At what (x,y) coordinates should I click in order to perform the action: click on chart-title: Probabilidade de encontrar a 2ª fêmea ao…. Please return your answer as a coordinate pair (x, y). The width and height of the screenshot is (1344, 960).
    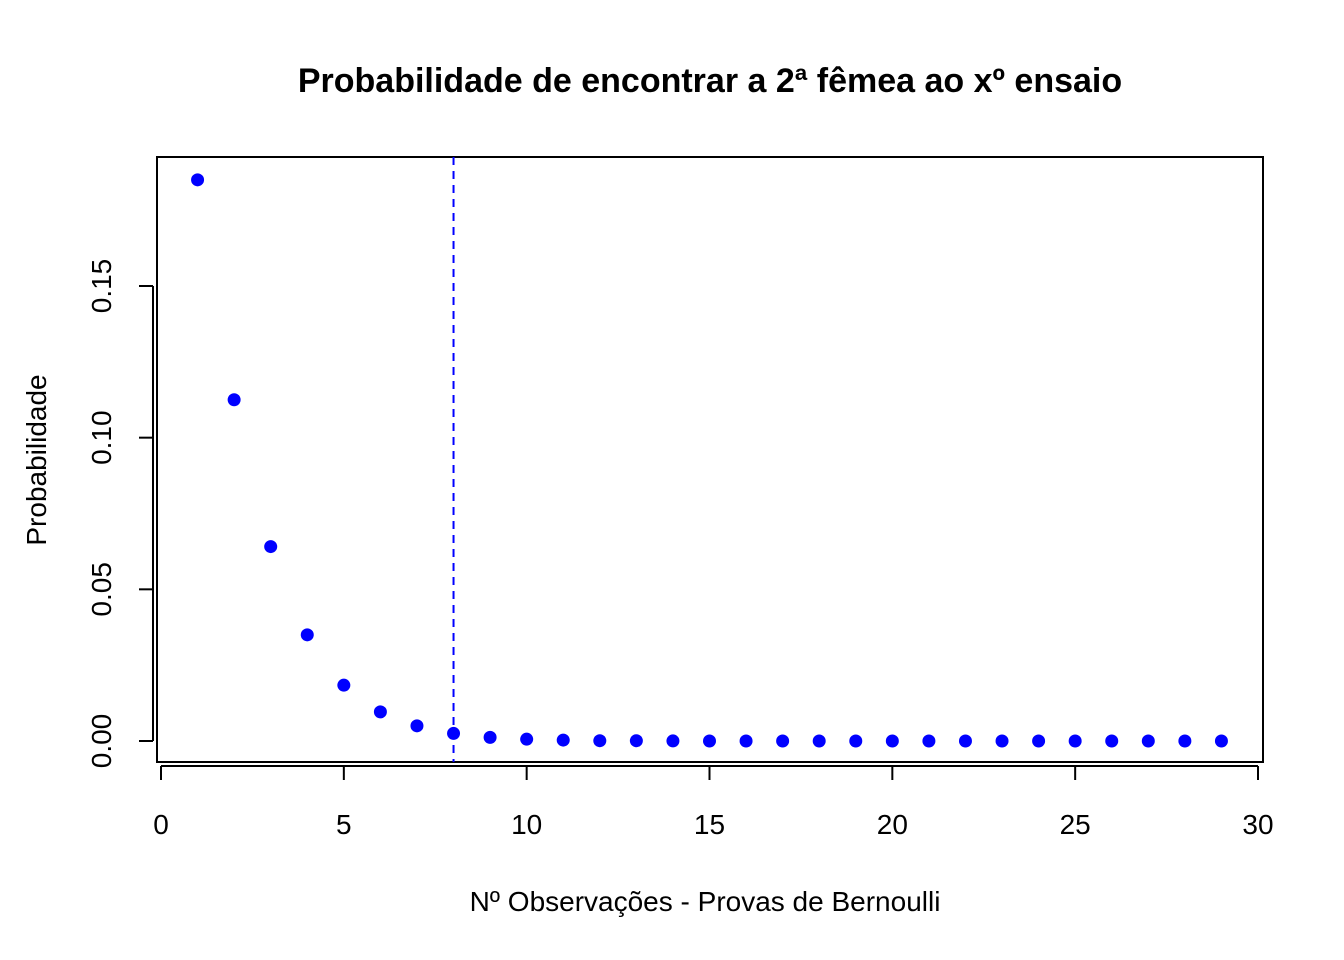
    Looking at the image, I should click on (710, 81).